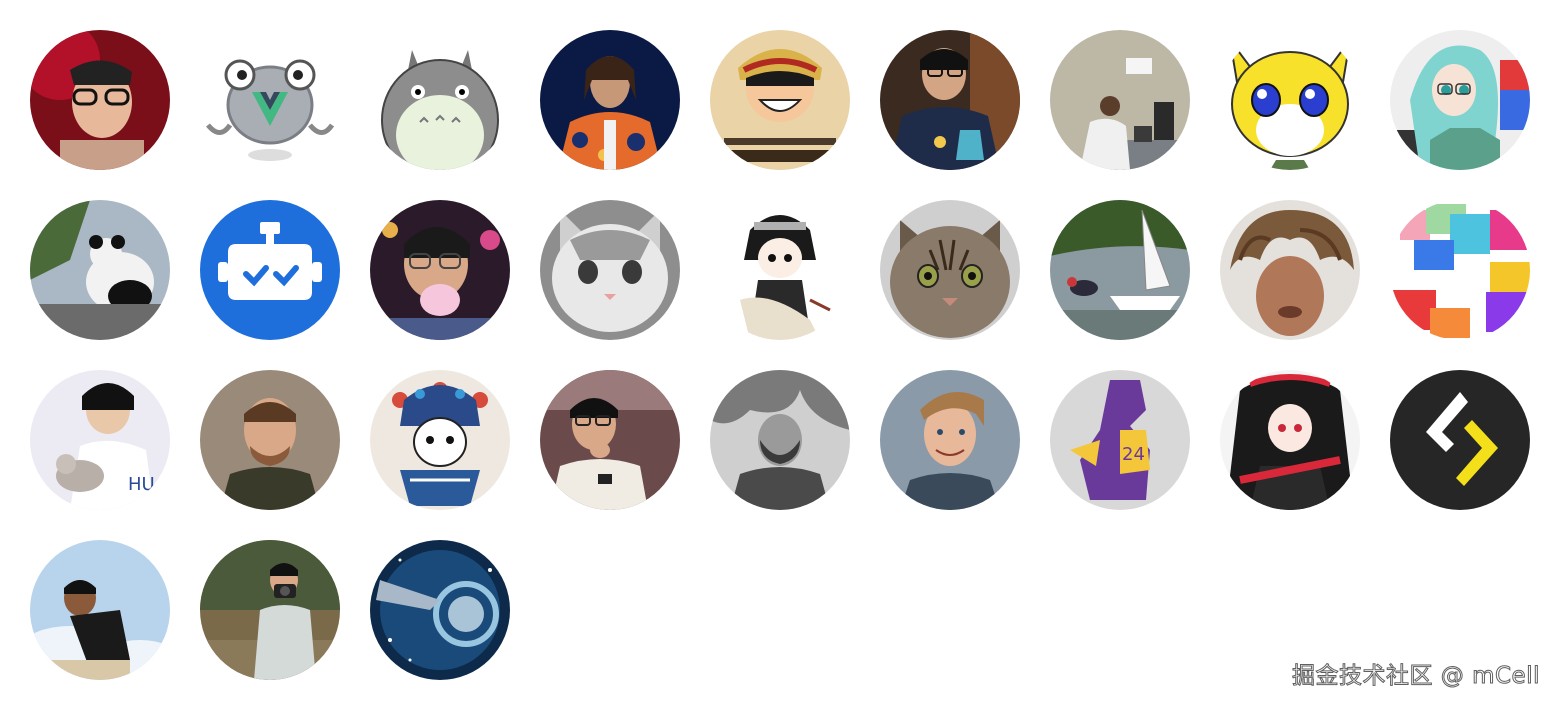 The image size is (1560, 710). Describe the element at coordinates (270, 440) in the screenshot. I see `avatar-photo-smiling-man` at that location.